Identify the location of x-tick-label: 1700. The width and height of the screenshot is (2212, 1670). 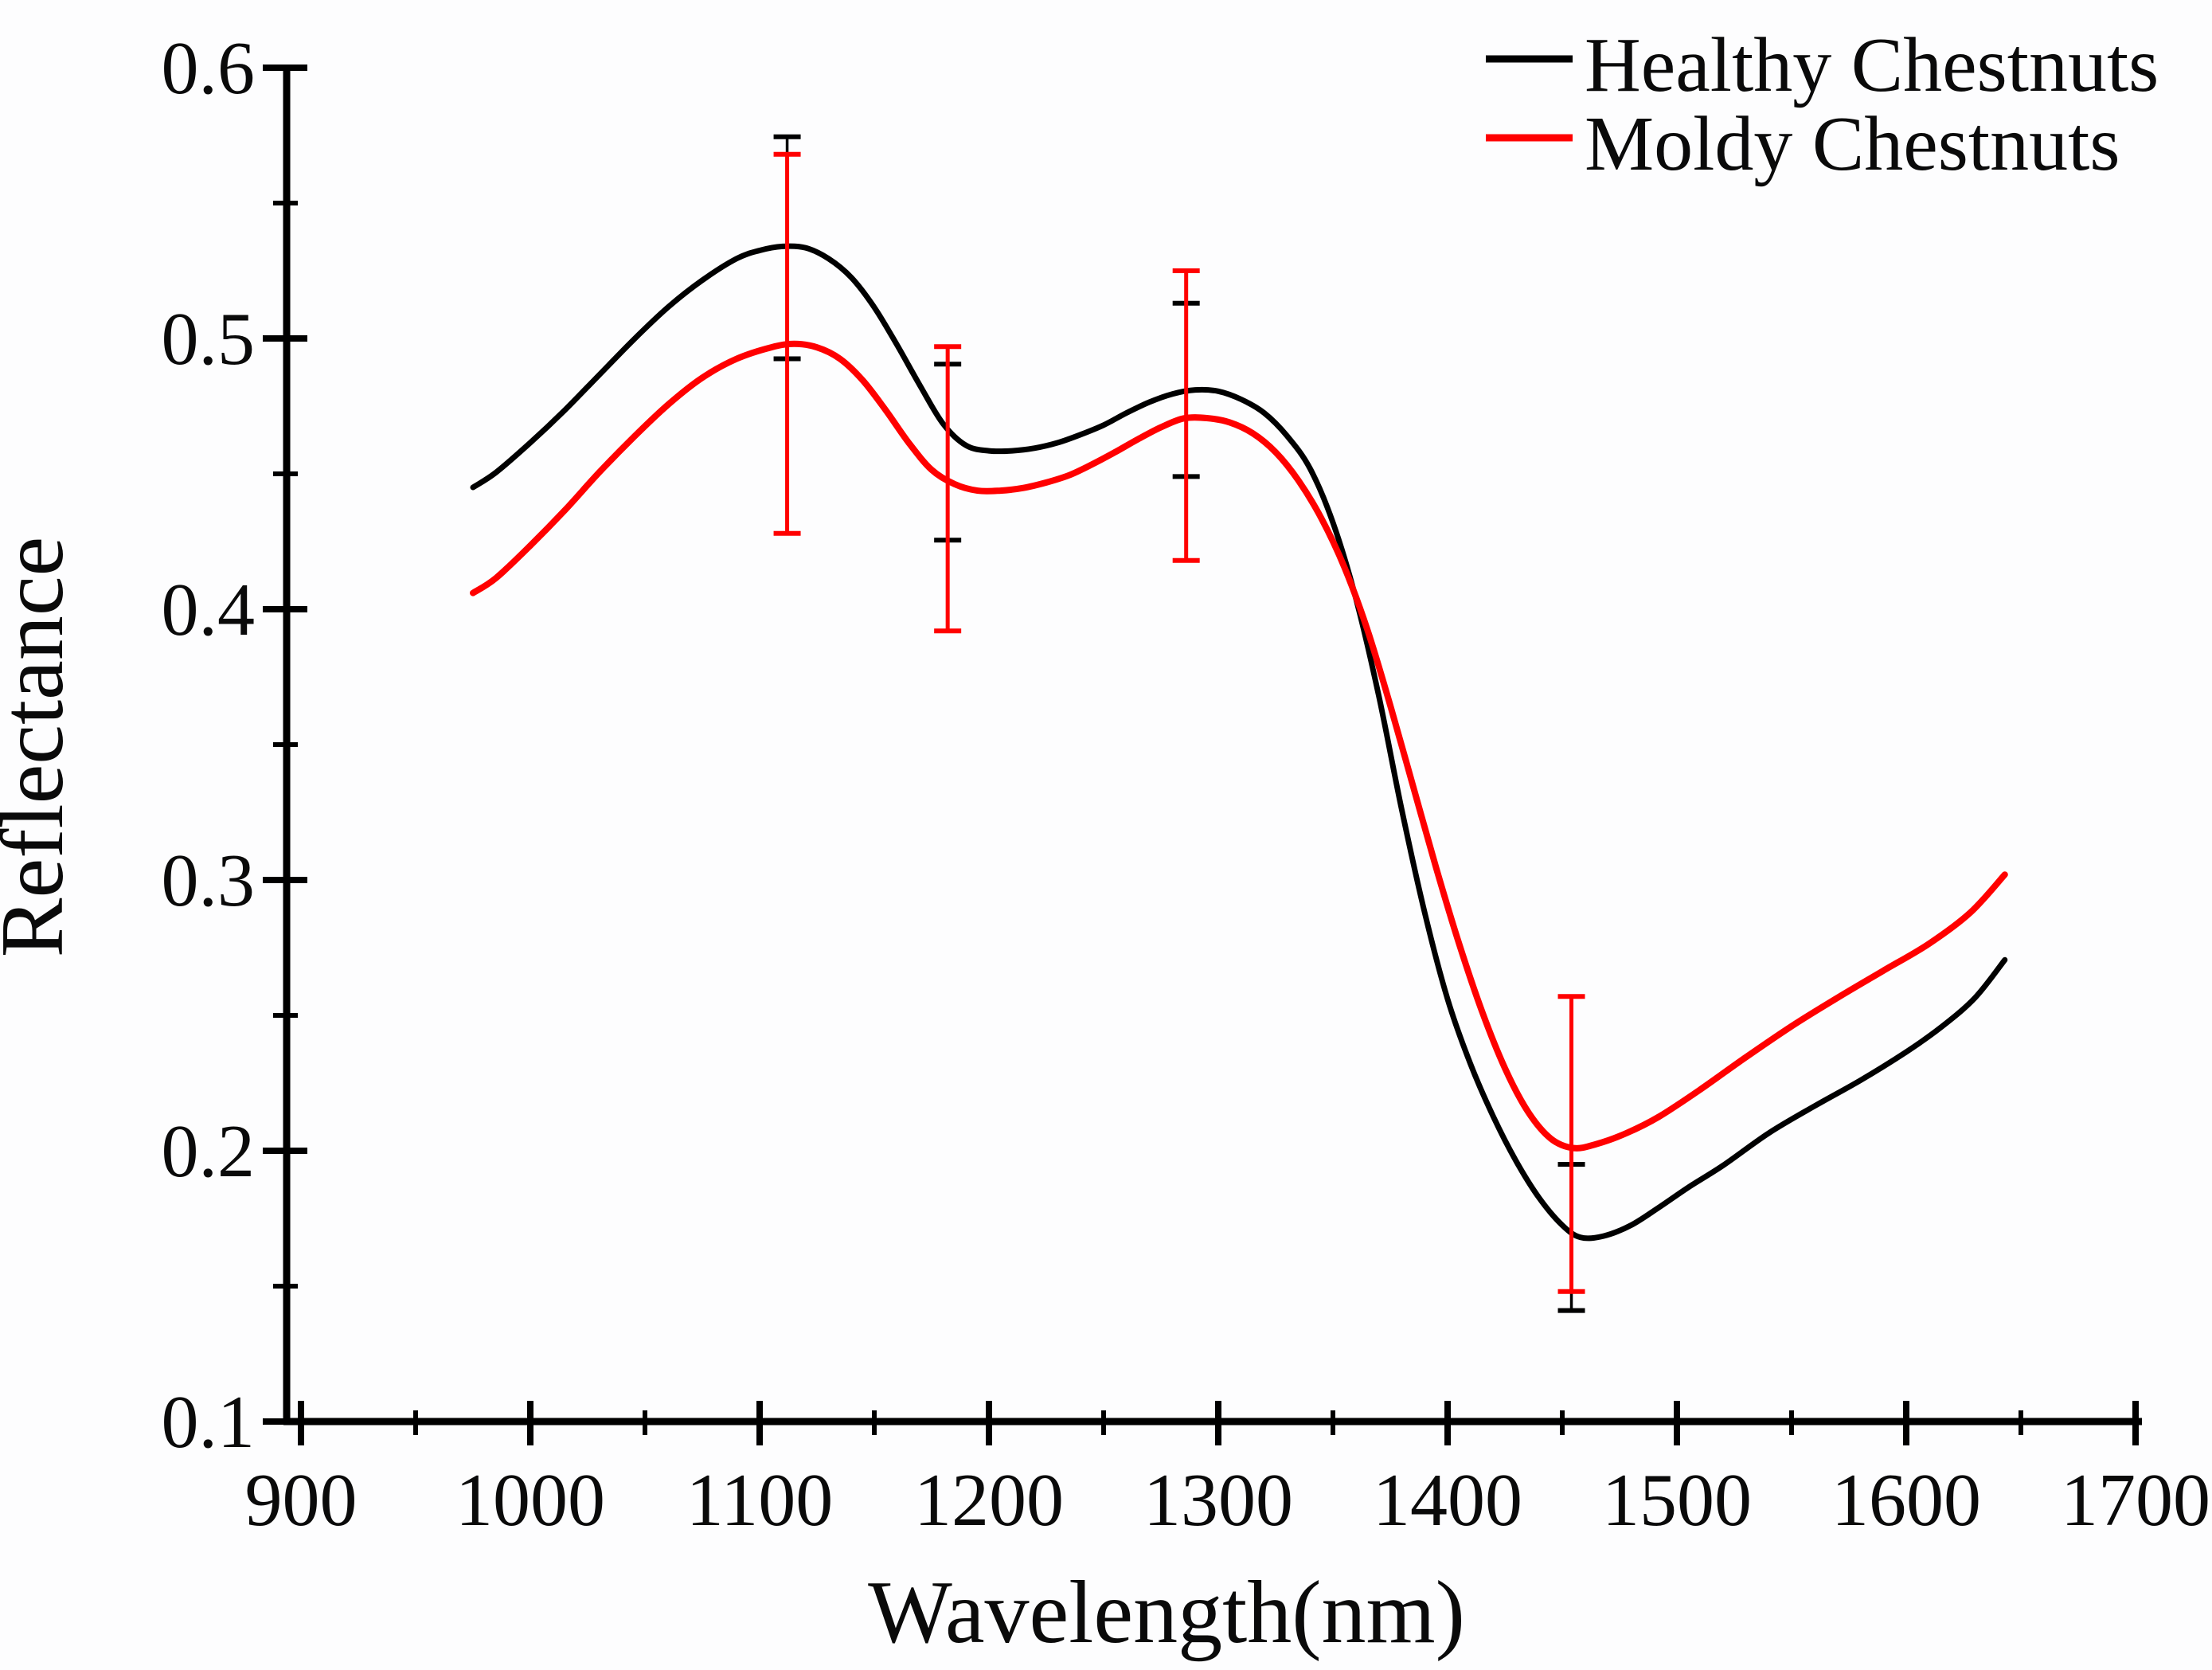
(2135, 1500).